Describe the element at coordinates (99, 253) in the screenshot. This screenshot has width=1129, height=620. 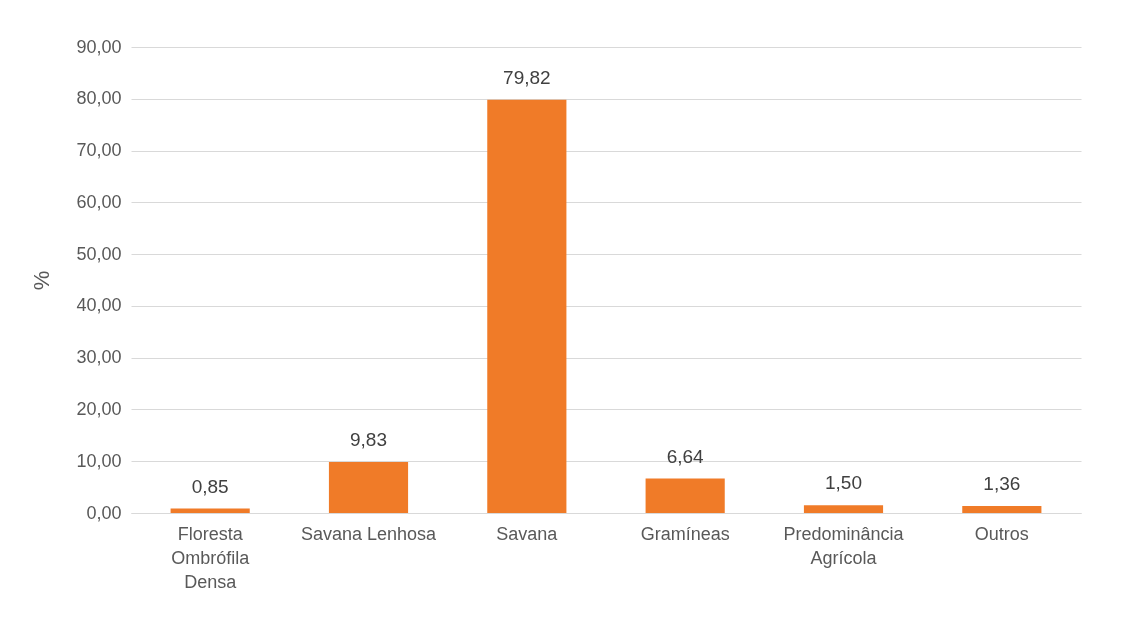
I see `y-tick-label: 50,00` at that location.